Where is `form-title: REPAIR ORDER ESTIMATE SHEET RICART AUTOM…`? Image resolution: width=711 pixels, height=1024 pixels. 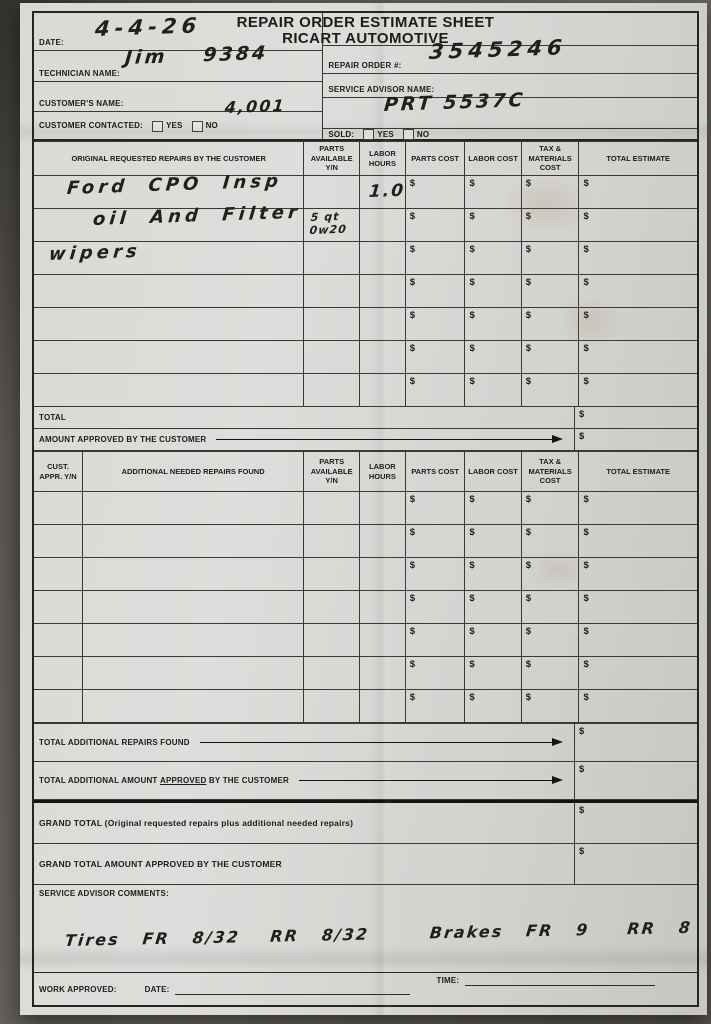 form-title: REPAIR ORDER ESTIMATE SHEET RICART AUTOM… is located at coordinates (365, 30).